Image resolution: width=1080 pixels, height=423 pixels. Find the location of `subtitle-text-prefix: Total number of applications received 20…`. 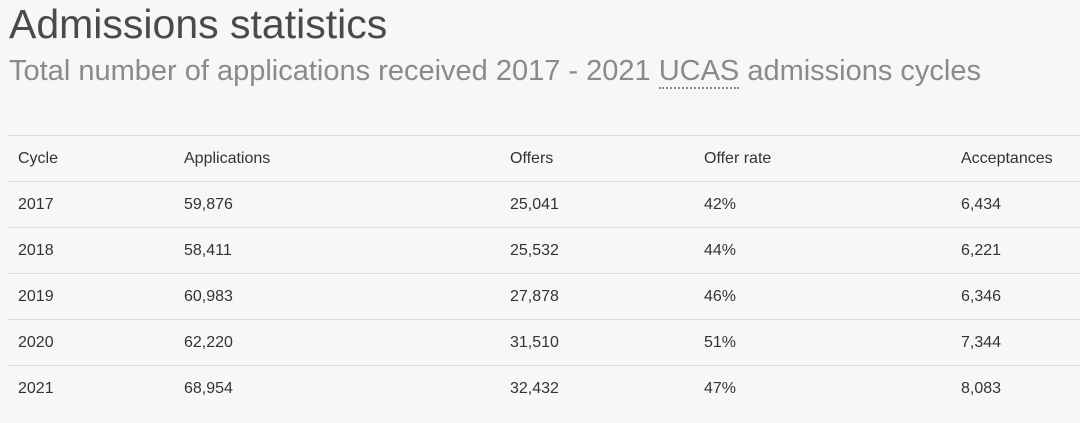

subtitle-text-prefix: Total number of applications received 20… is located at coordinates (334, 71).